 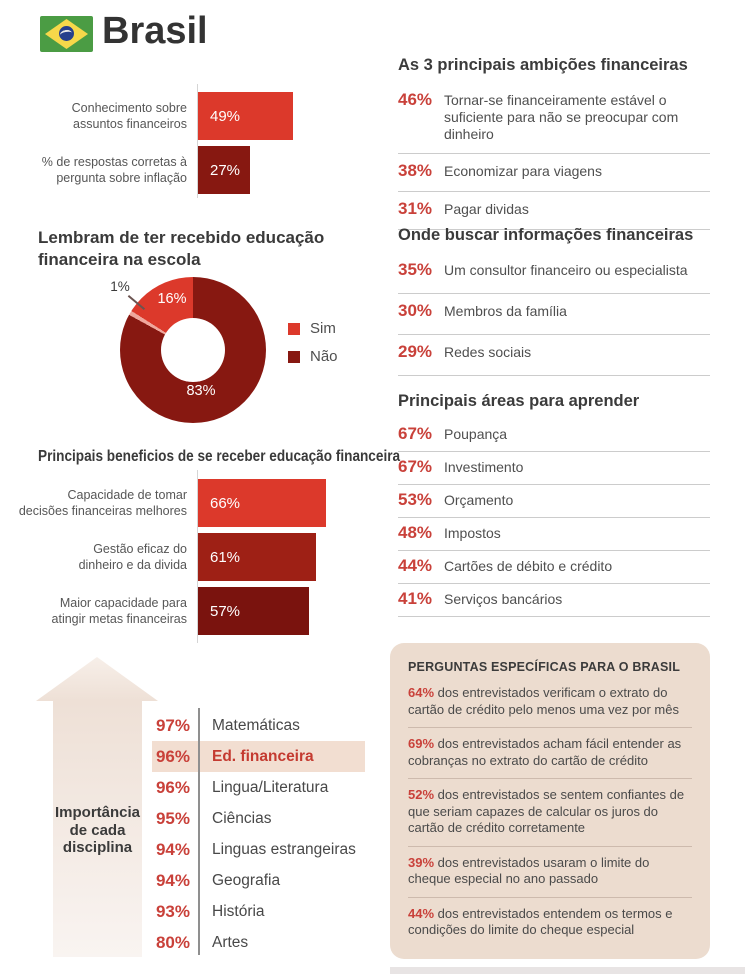 I want to click on discipline-row: 93% História, so click(x=270, y=911).